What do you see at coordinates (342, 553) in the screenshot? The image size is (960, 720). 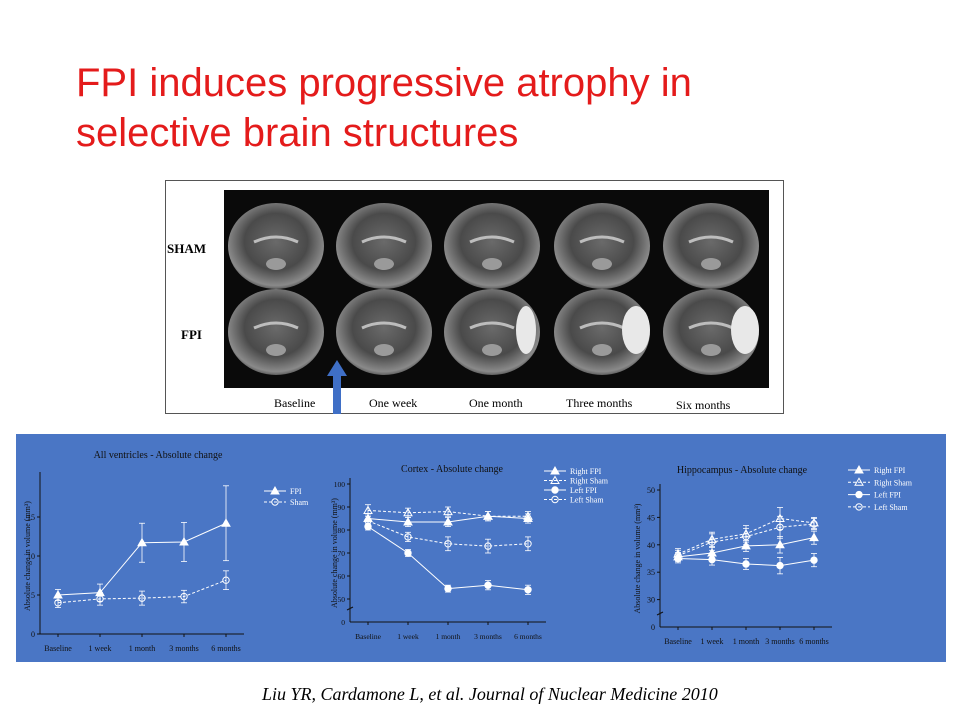 I see `y-tick-label: 70` at bounding box center [342, 553].